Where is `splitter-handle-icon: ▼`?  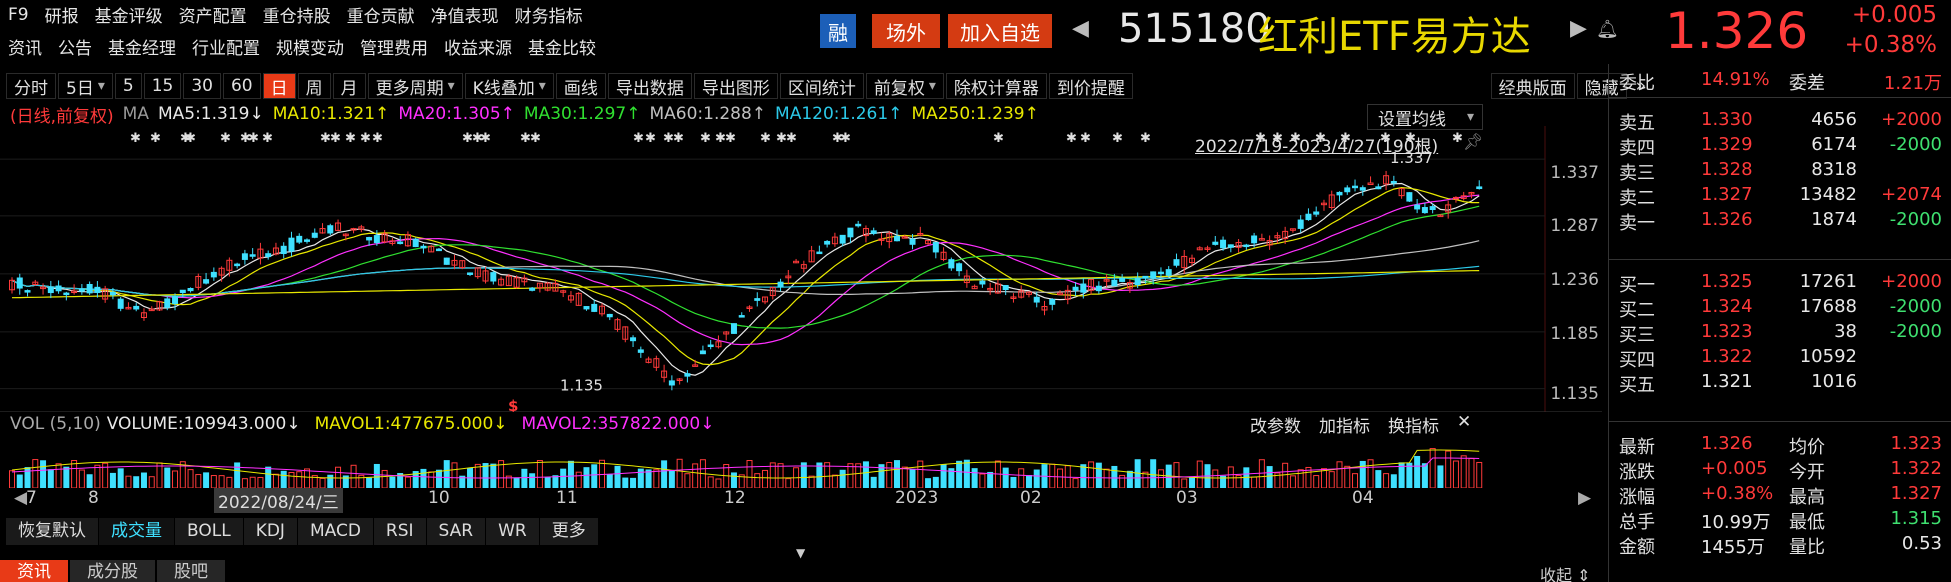
splitter-handle-icon: ▼ is located at coordinates (801, 553).